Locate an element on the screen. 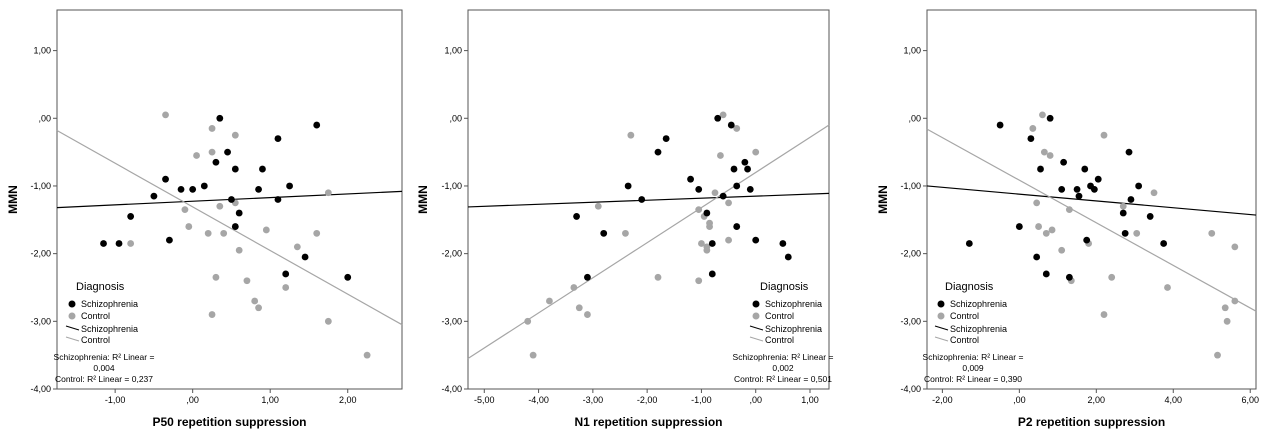 The image size is (1262, 429). fit-line-schizophrenia is located at coordinates (648, 200).